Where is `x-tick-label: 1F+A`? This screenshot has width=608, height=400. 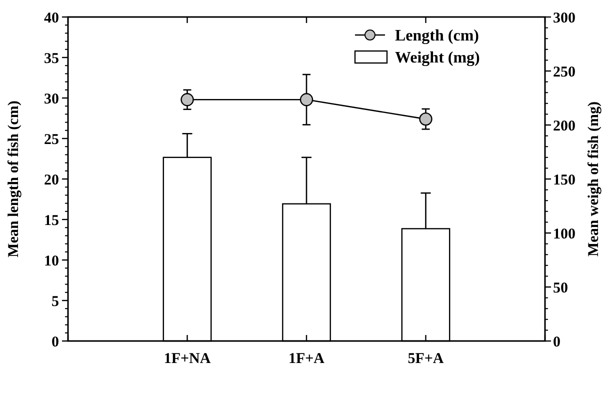
x-tick-label: 1F+A is located at coordinates (306, 359).